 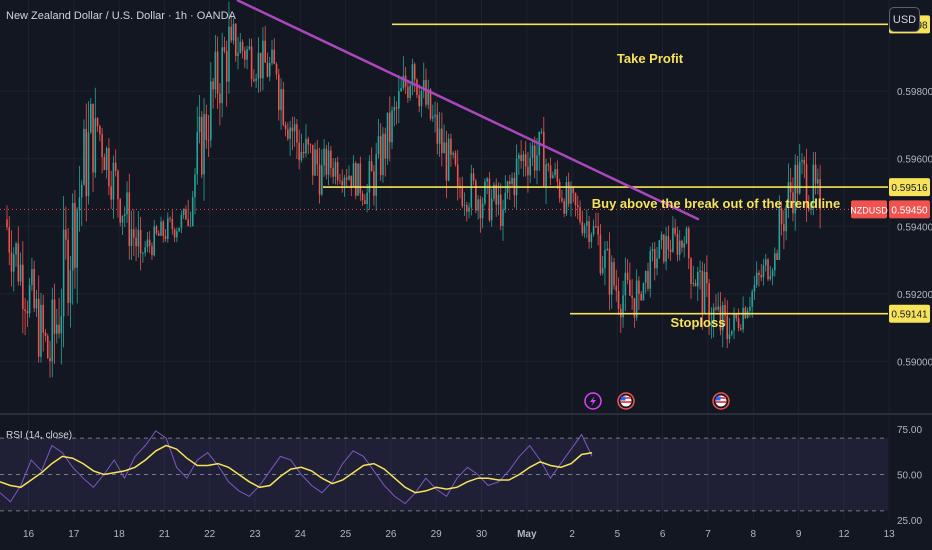 What do you see at coordinates (904, 19) in the screenshot?
I see `currency-button: USD` at bounding box center [904, 19].